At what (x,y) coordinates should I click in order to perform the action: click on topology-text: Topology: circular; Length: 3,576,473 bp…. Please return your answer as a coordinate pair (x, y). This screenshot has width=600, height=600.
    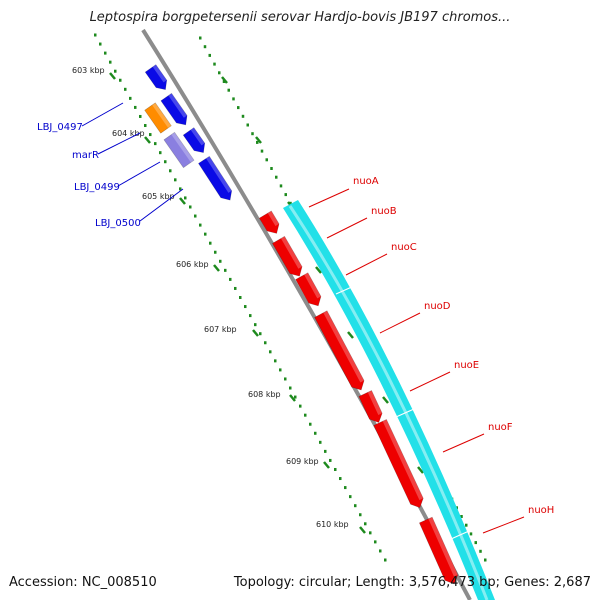
    Looking at the image, I should click on (412, 582).